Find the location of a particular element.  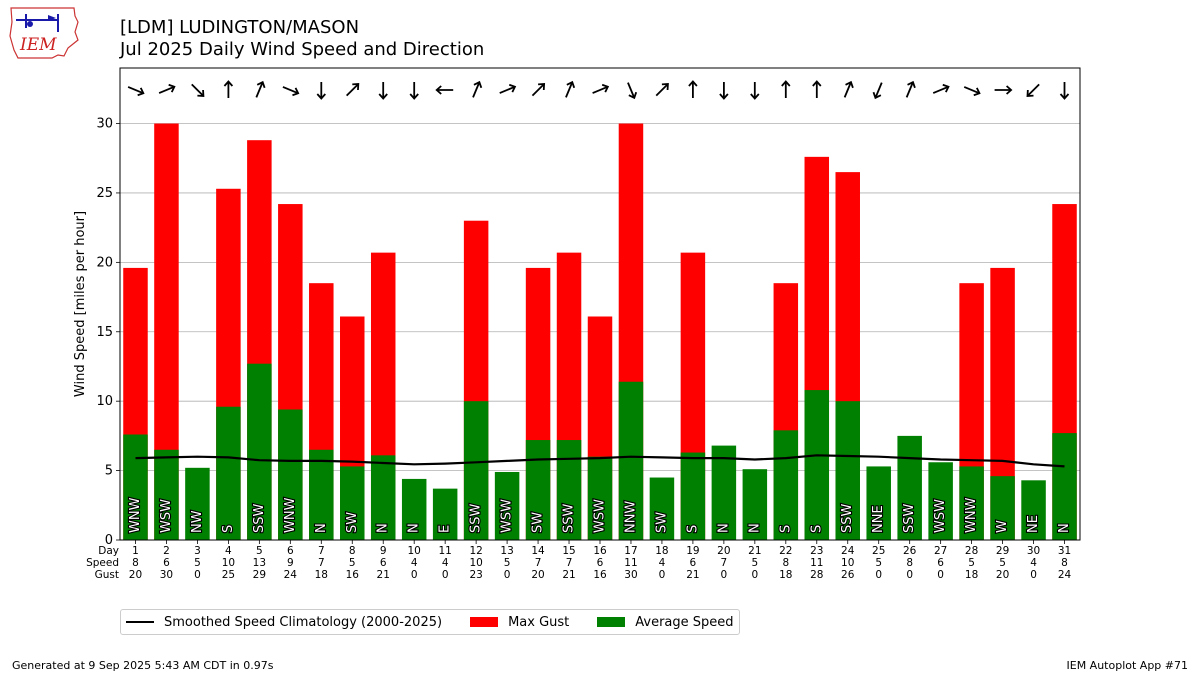

day-label: 2 is located at coordinates (166, 551).